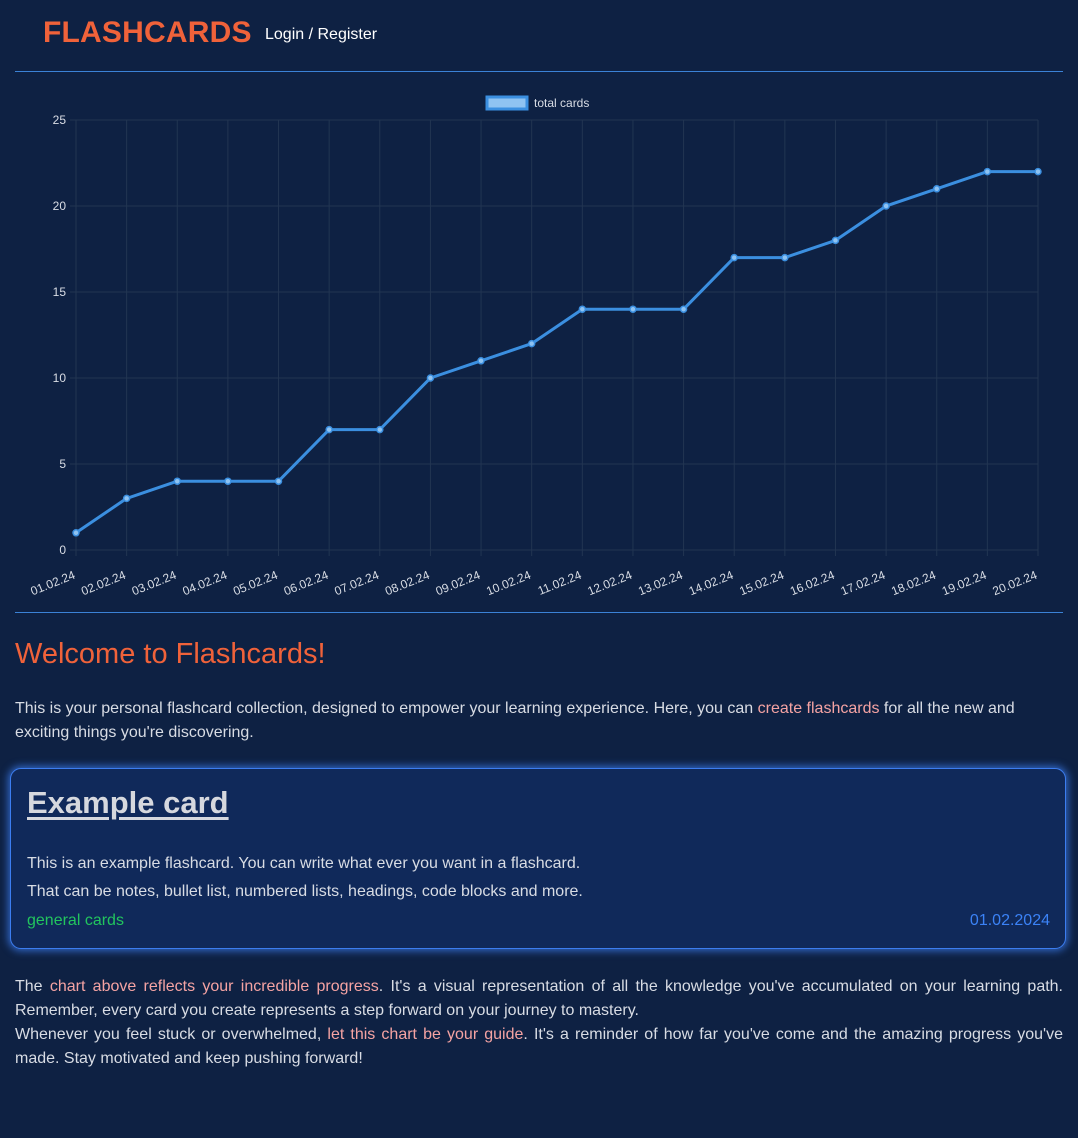 The image size is (1078, 1138). What do you see at coordinates (1015, 583) in the screenshot?
I see `x-tick-label: 20.02.24` at bounding box center [1015, 583].